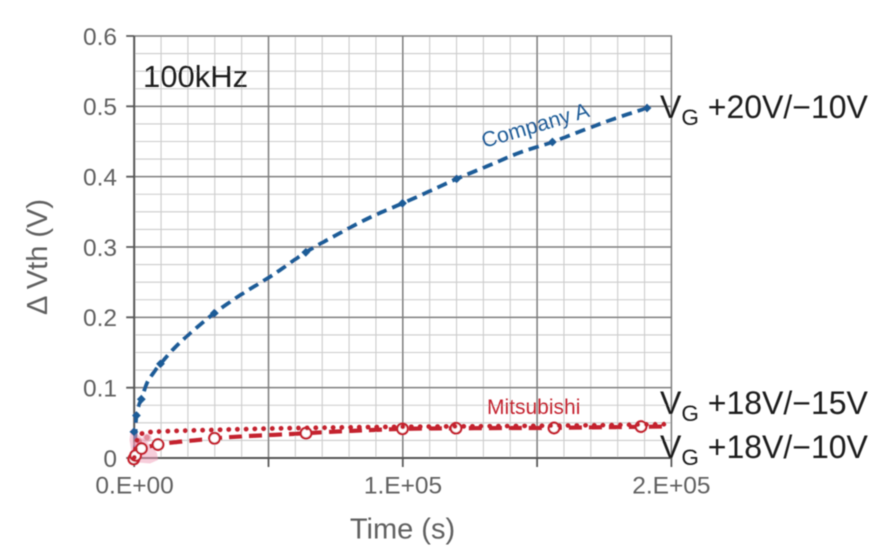 The height and width of the screenshot is (560, 889). I want to click on svg-text: VG +18V/−10V, so click(764, 449).